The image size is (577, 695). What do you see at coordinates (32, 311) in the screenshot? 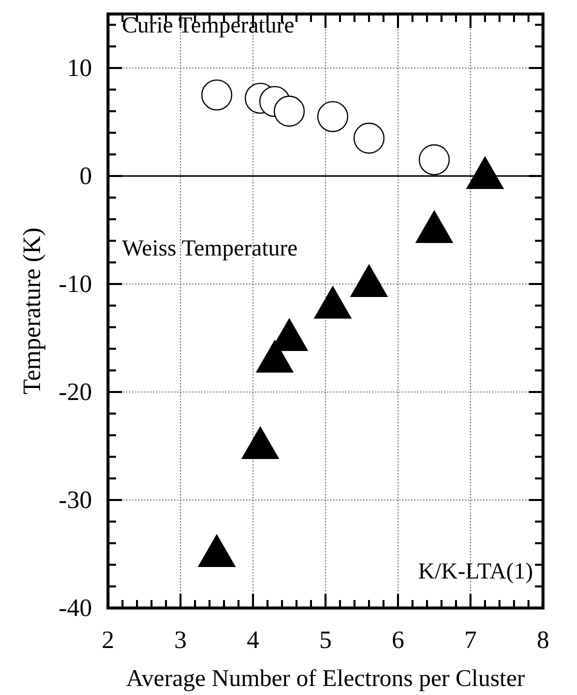
I see `y-axis-title: Temperature (K)` at bounding box center [32, 311].